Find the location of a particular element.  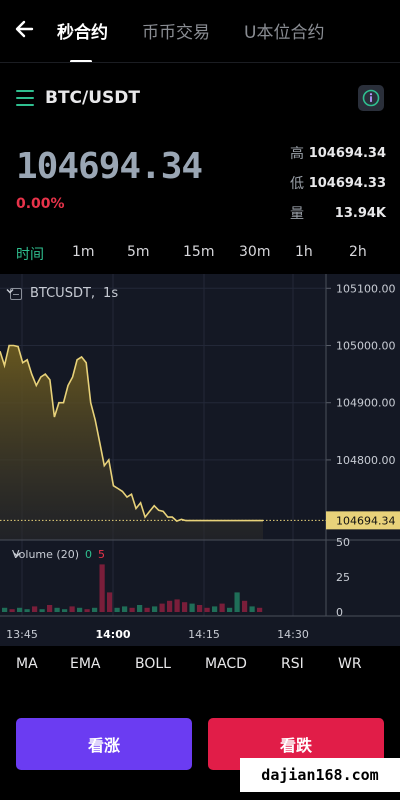

indicator-macd: MACD is located at coordinates (226, 664).